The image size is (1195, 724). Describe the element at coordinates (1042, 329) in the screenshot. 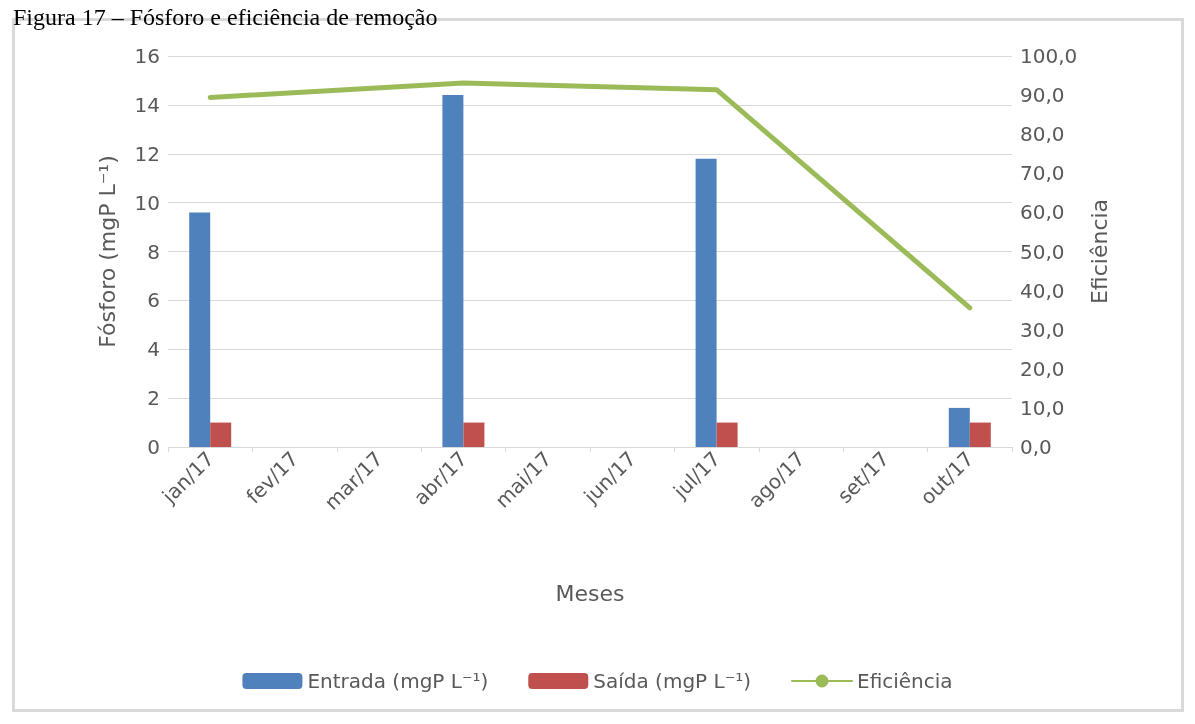

I see `y2-tick-label: 30,0` at that location.